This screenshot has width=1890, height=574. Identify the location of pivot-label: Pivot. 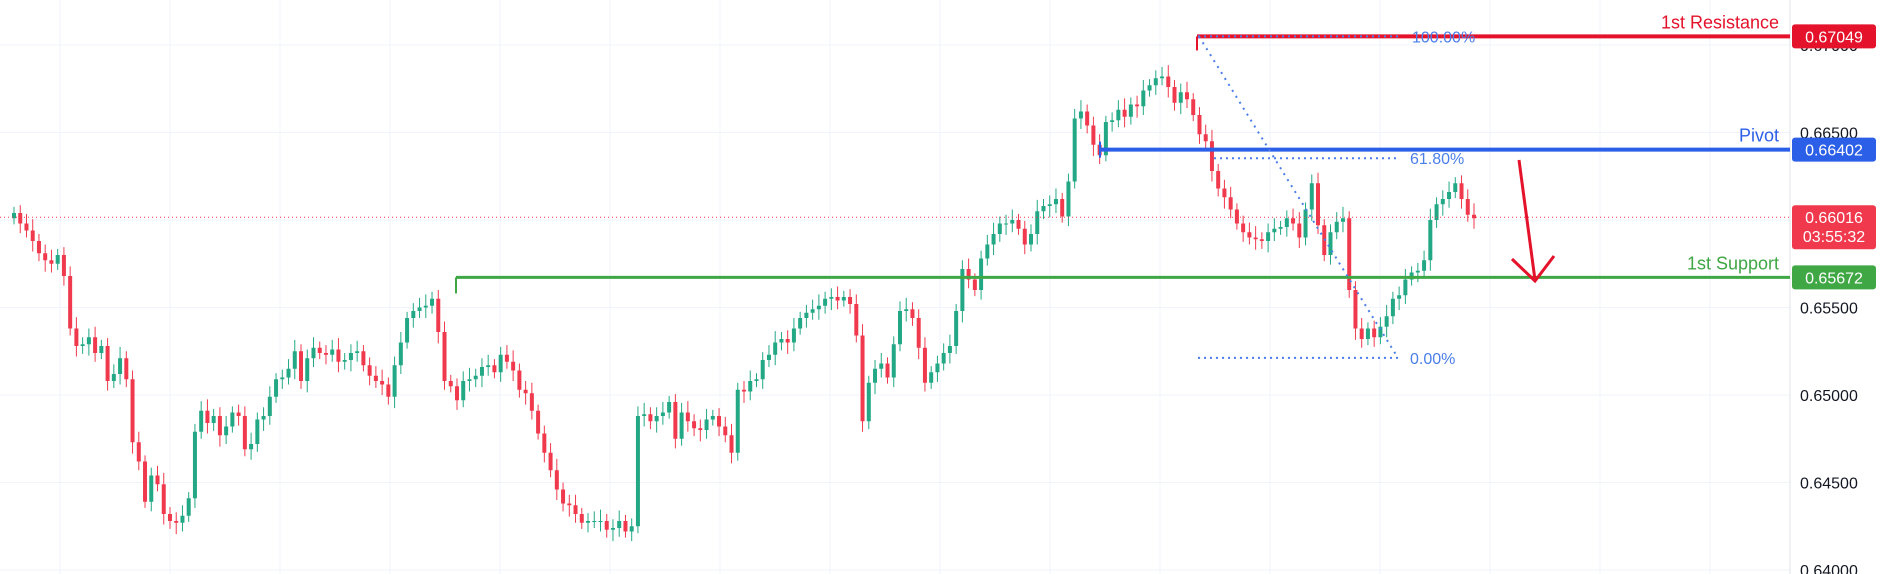
(1759, 136).